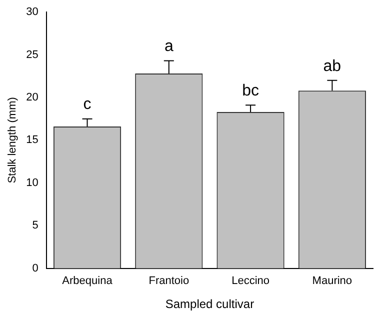  I want to click on y-tick-label: 15, so click(32, 140).